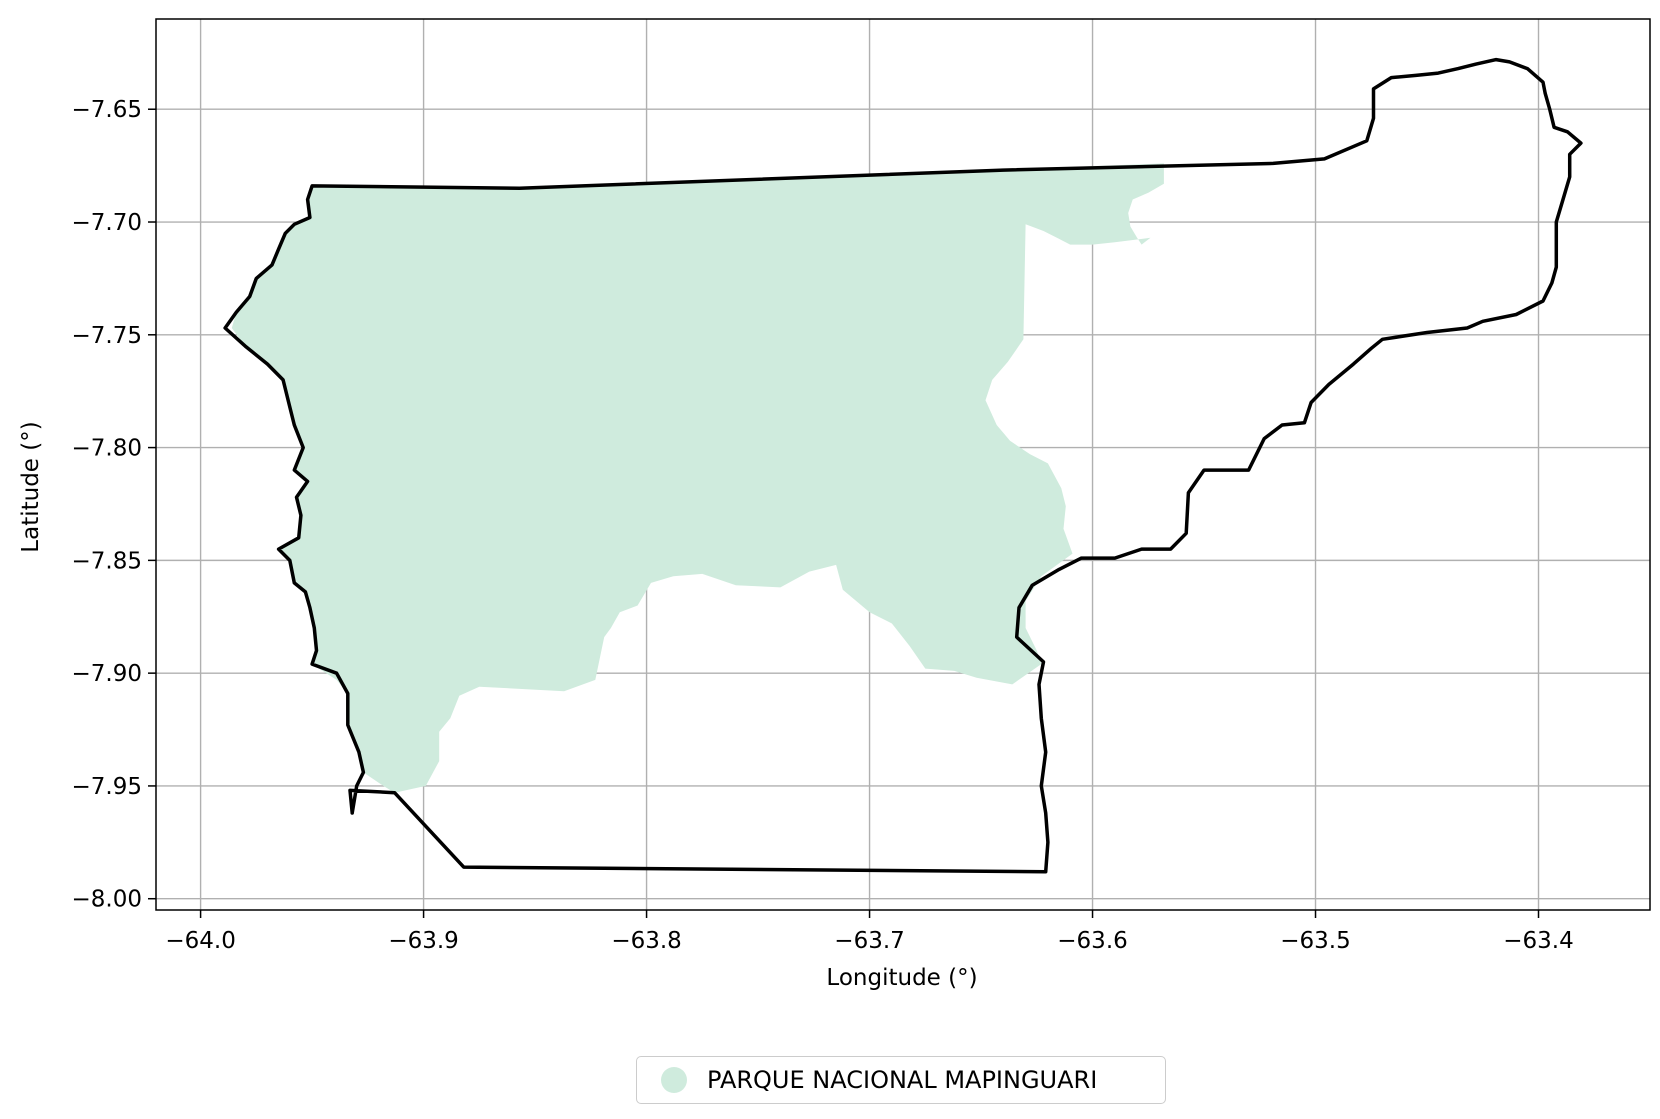 This screenshot has width=1660, height=1119. What do you see at coordinates (107, 787) in the screenshot?
I see `y-tick-label: −7.95` at bounding box center [107, 787].